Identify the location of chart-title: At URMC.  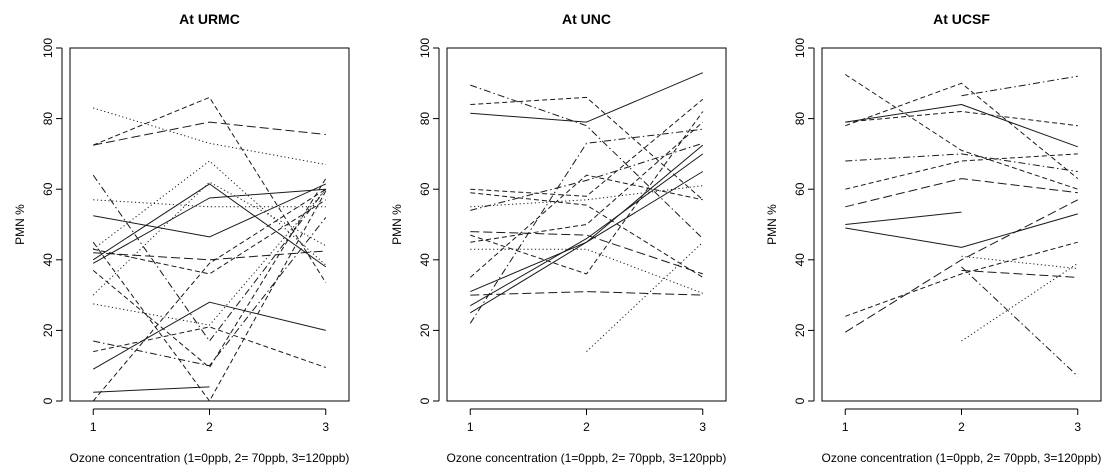
(209, 19).